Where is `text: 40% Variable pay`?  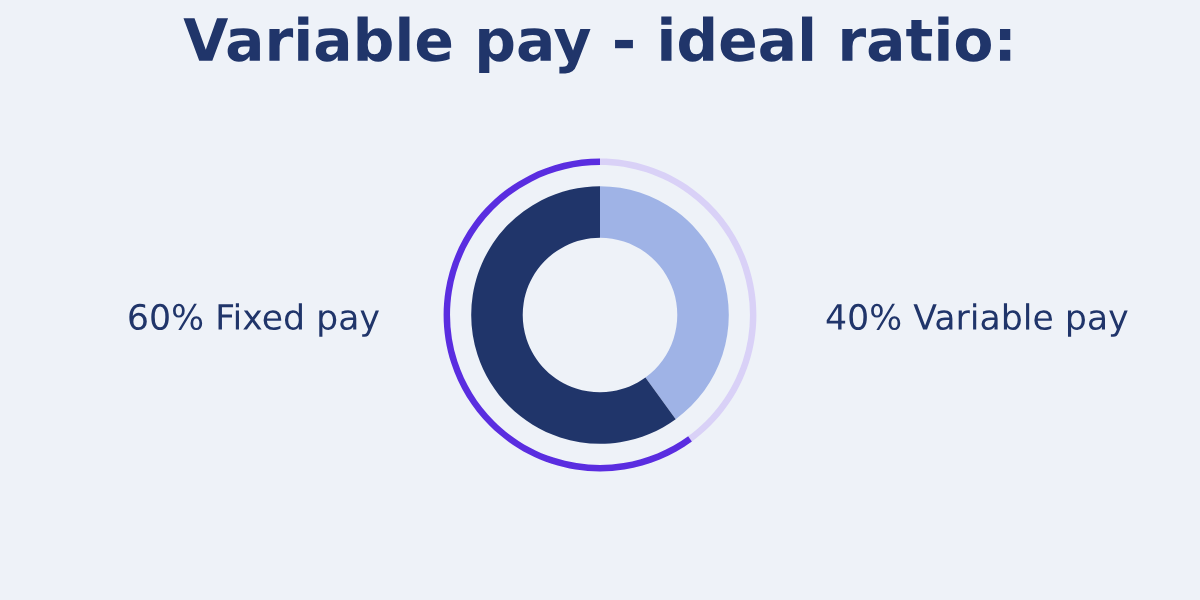
text: 40% Variable pay is located at coordinates (977, 320).